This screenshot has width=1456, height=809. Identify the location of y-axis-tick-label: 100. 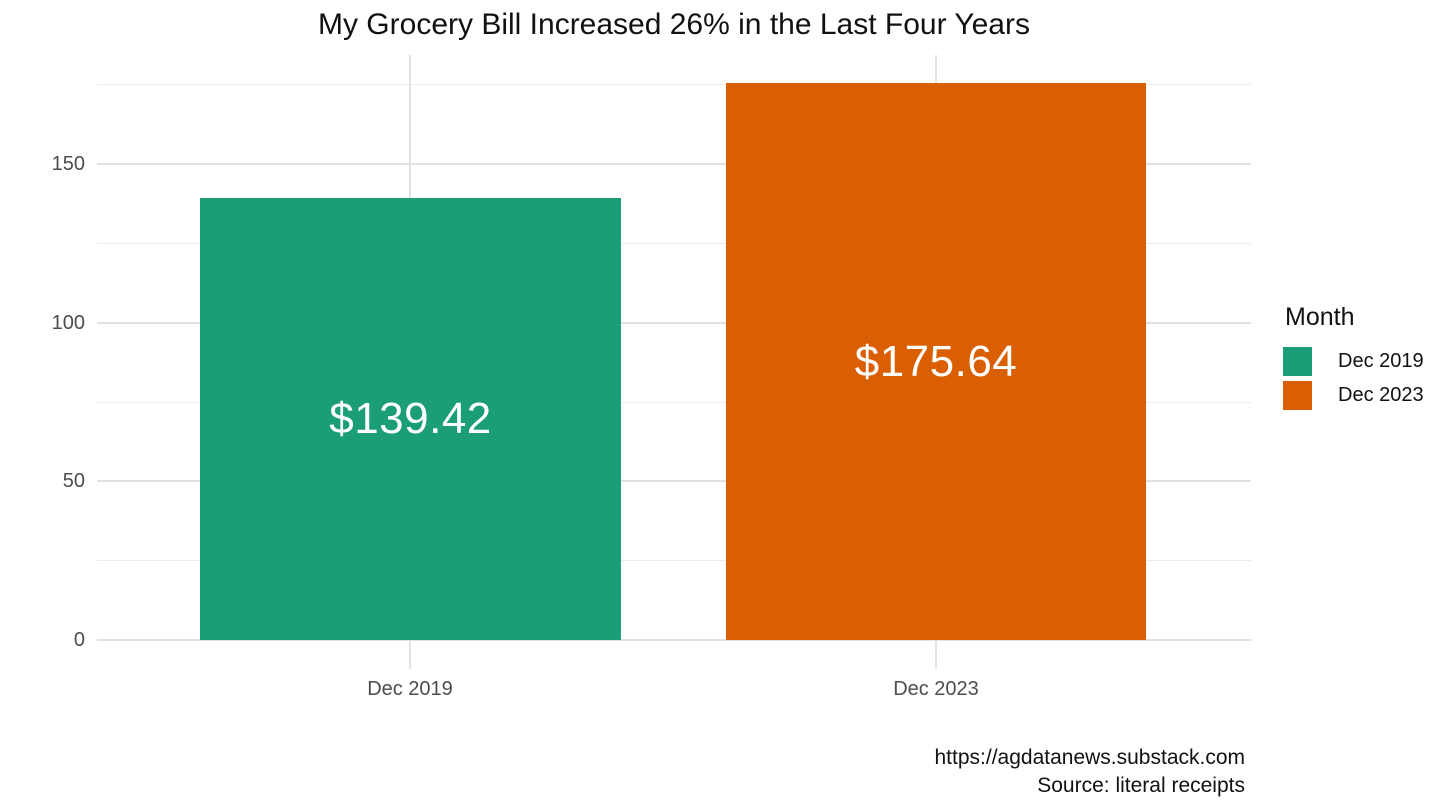
(68, 323).